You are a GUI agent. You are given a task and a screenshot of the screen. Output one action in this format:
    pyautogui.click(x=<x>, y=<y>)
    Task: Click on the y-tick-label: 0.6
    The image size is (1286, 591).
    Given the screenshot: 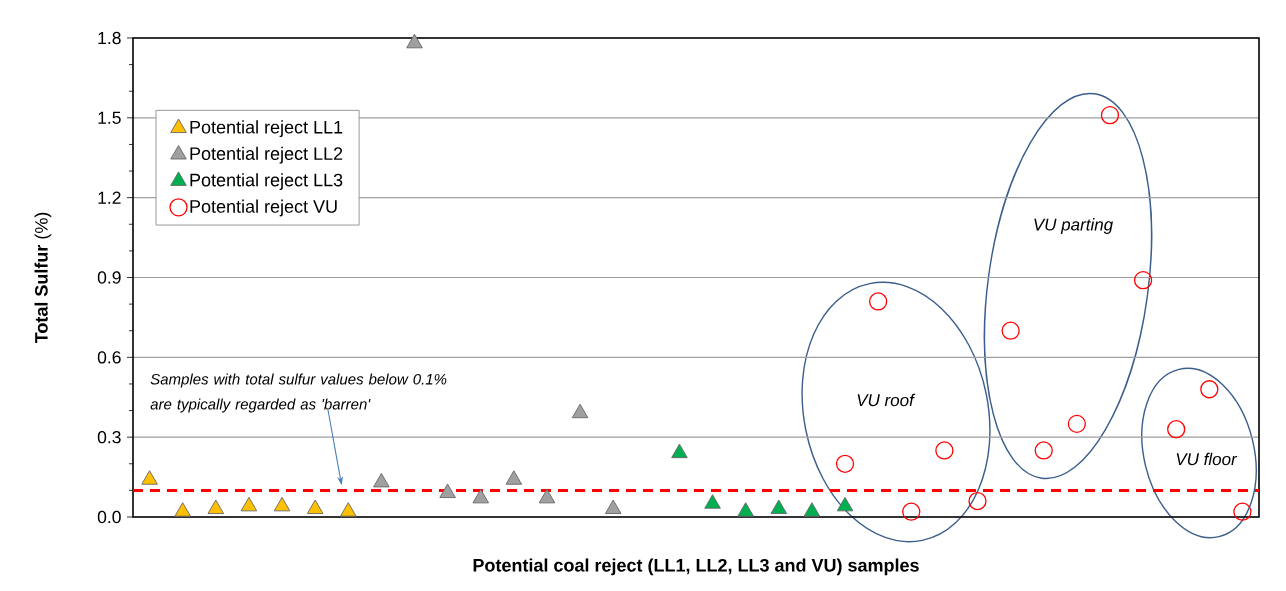 What is the action you would take?
    pyautogui.click(x=109, y=357)
    